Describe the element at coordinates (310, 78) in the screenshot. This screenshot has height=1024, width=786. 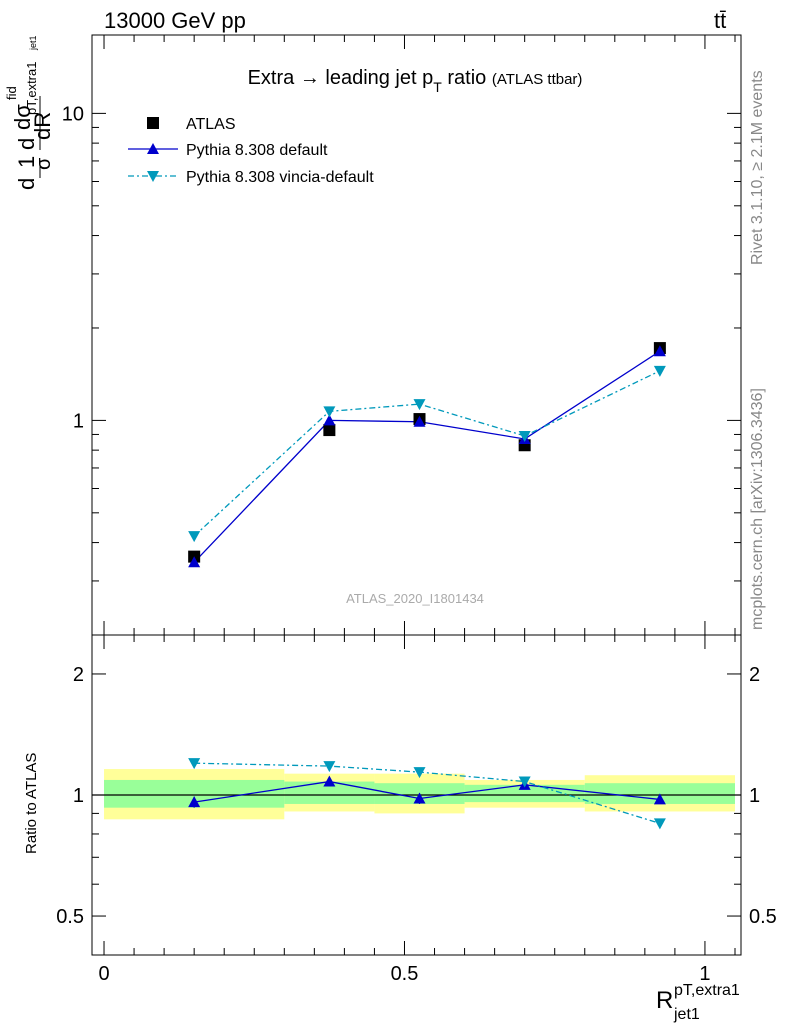
I see `title-arrow: →` at that location.